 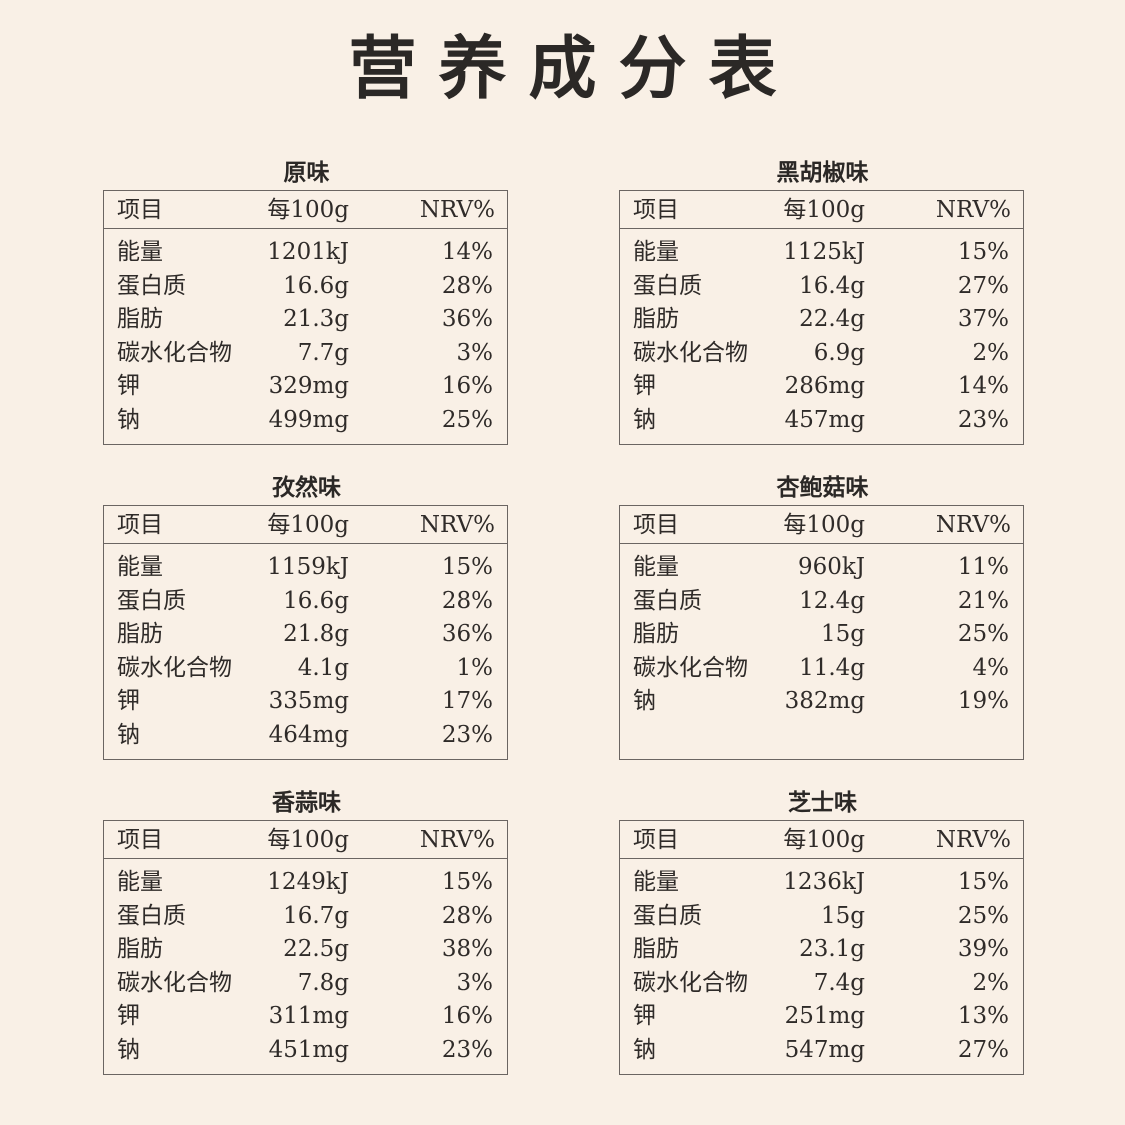 I want to click on nutrient-amount: 1159kJ, so click(x=308, y=567).